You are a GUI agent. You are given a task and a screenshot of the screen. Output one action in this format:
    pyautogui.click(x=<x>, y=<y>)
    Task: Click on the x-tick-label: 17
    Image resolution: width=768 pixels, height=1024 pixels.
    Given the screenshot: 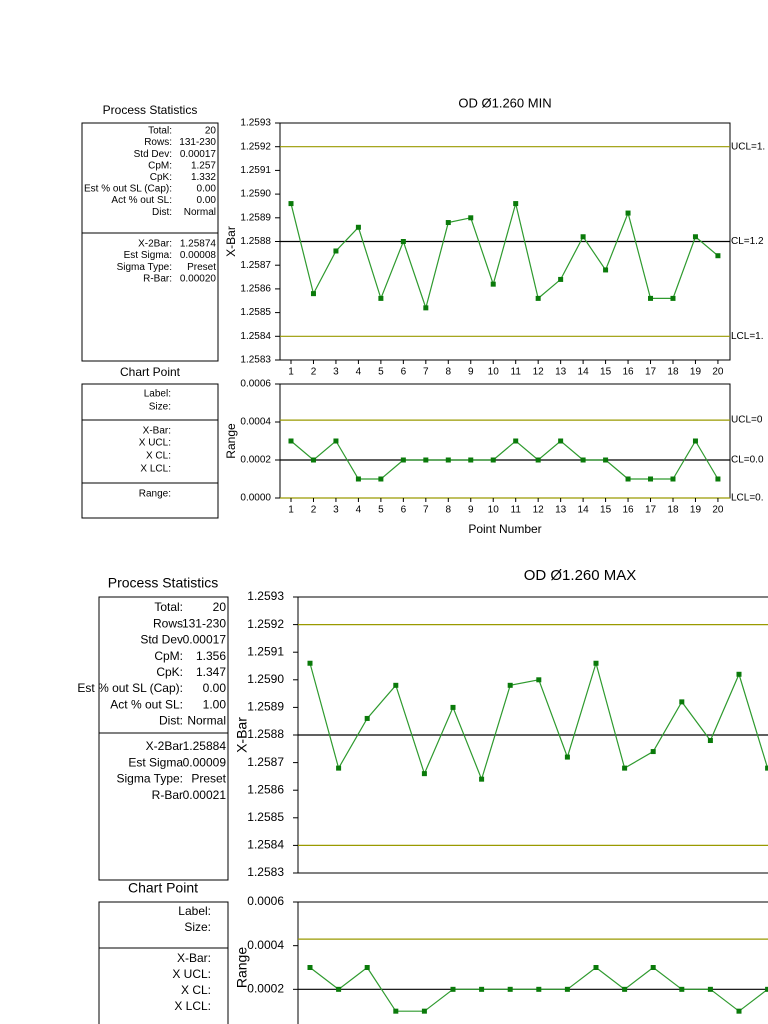 What is the action you would take?
    pyautogui.click(x=651, y=510)
    